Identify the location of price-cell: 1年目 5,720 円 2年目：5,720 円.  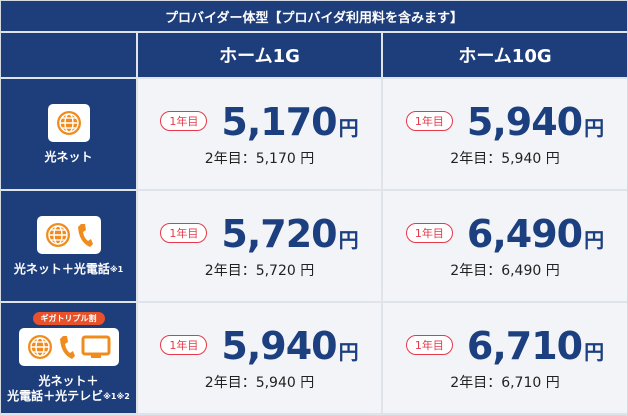
(259, 246).